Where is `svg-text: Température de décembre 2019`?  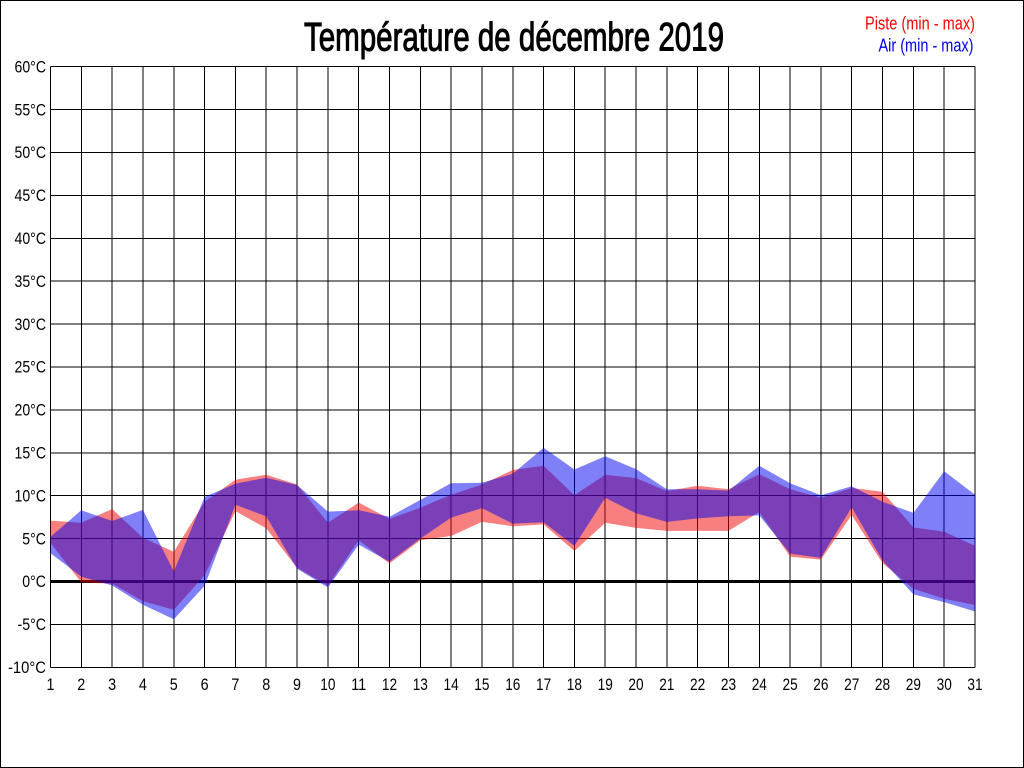
svg-text: Température de décembre 2019 is located at coordinates (514, 37).